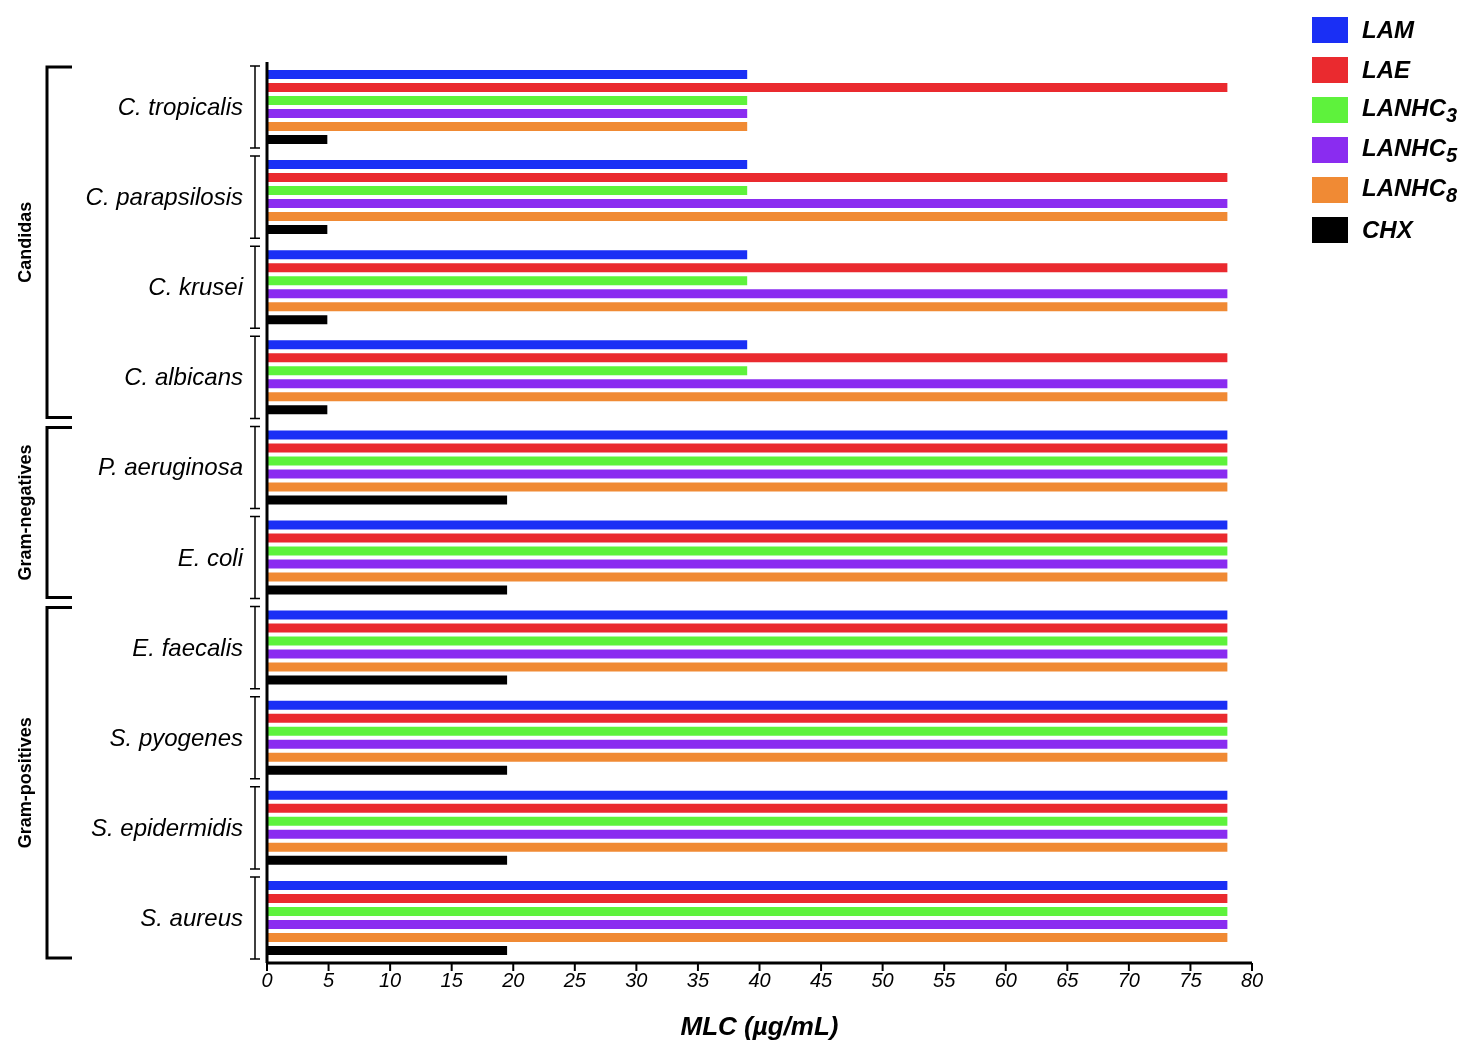  I want to click on x-tick-label: 15, so click(452, 980).